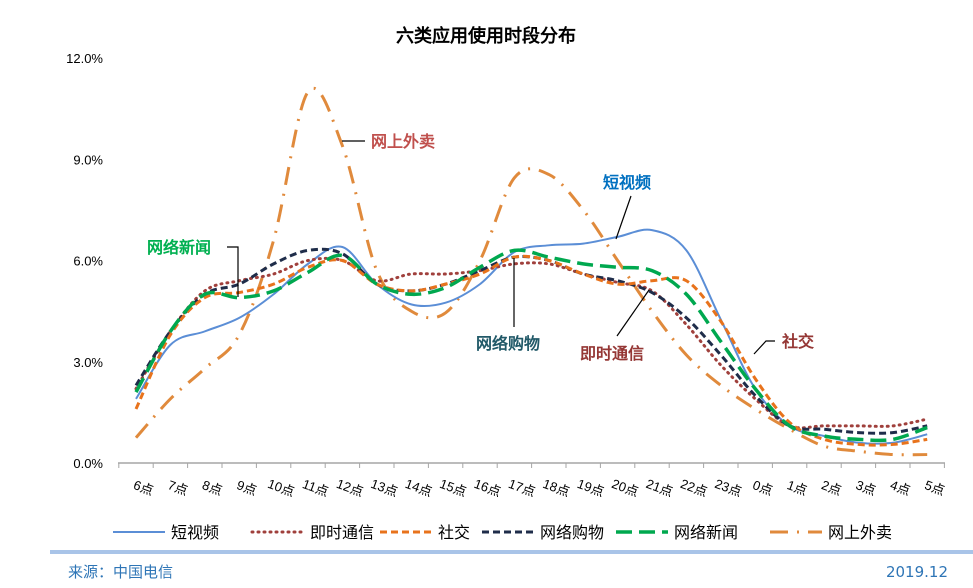  I want to click on x-tick-label: 9点, so click(247, 487).